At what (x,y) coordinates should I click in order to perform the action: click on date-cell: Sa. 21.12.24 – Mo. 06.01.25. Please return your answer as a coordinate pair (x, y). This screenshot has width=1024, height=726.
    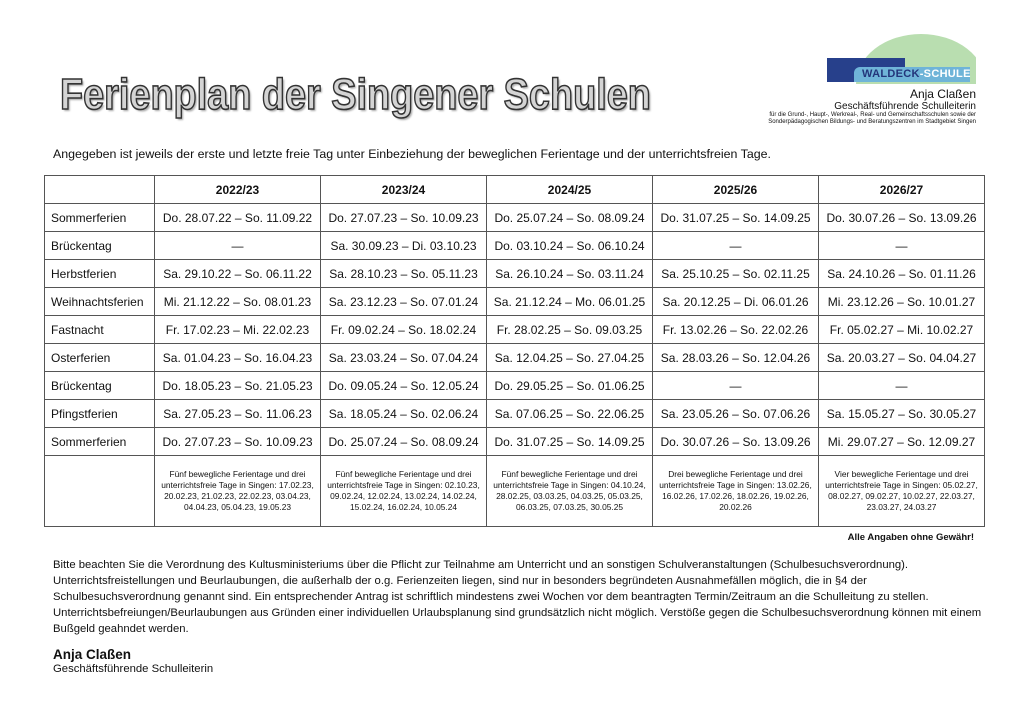
    Looking at the image, I should click on (569, 301).